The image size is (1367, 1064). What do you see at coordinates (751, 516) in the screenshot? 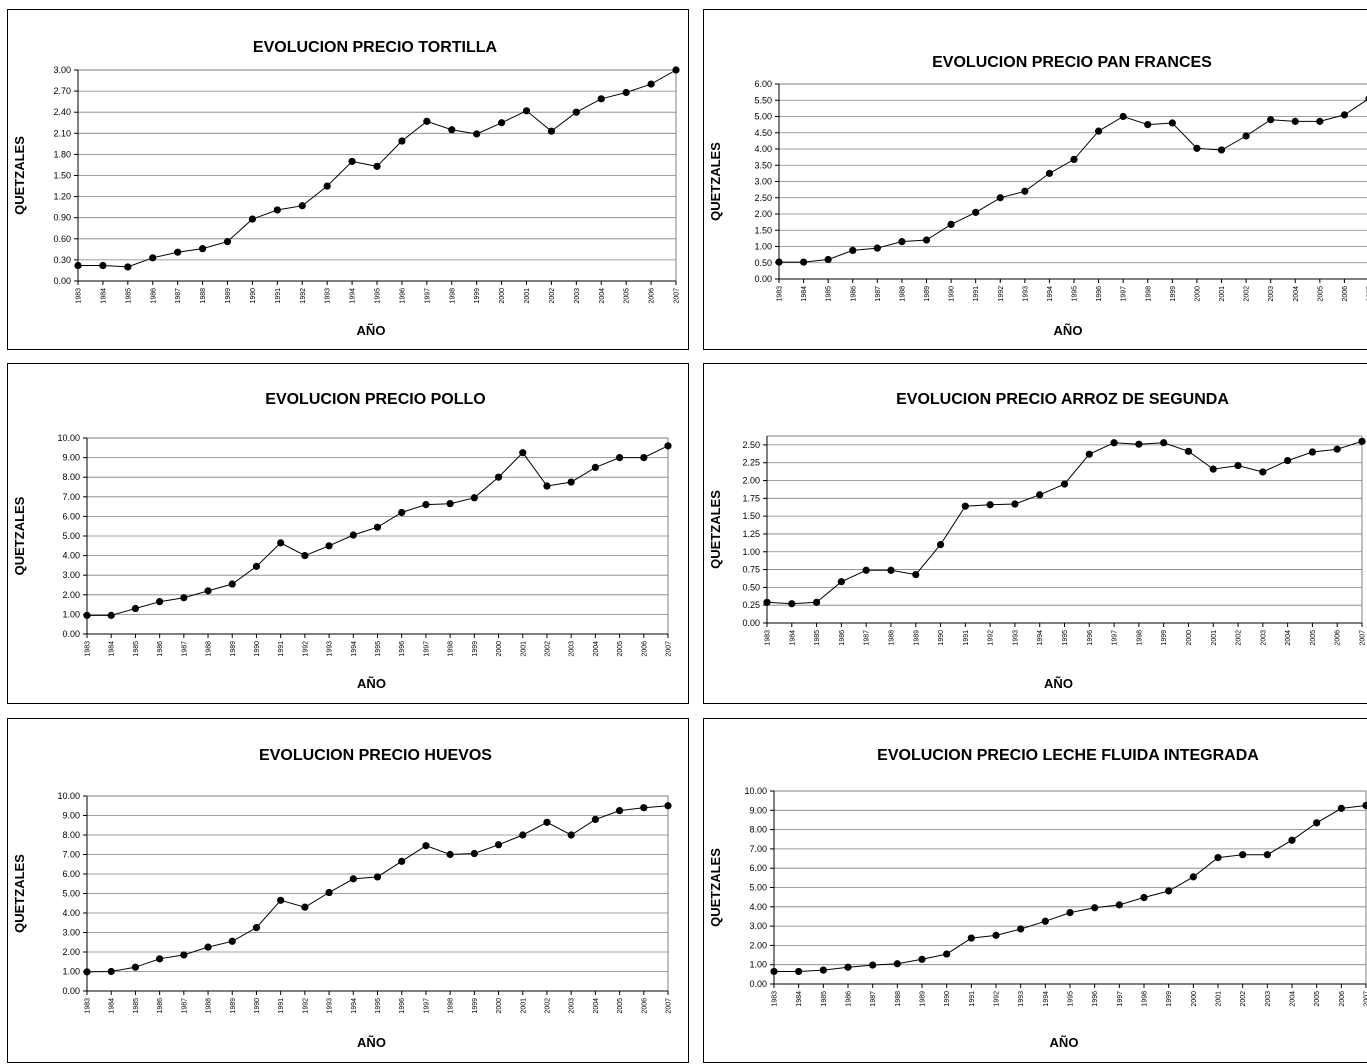
I see `y-tick-label: 1.50` at bounding box center [751, 516].